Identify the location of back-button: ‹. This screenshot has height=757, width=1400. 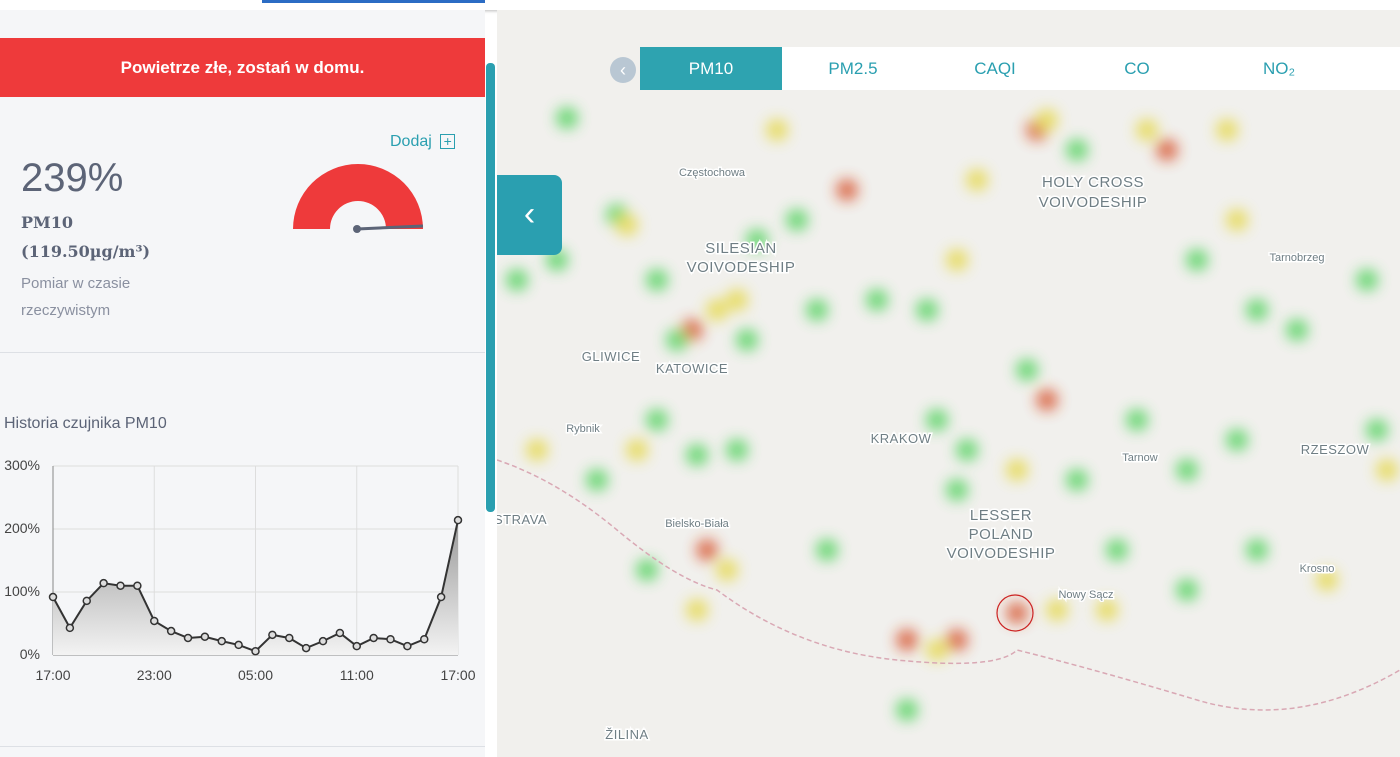
(623, 70).